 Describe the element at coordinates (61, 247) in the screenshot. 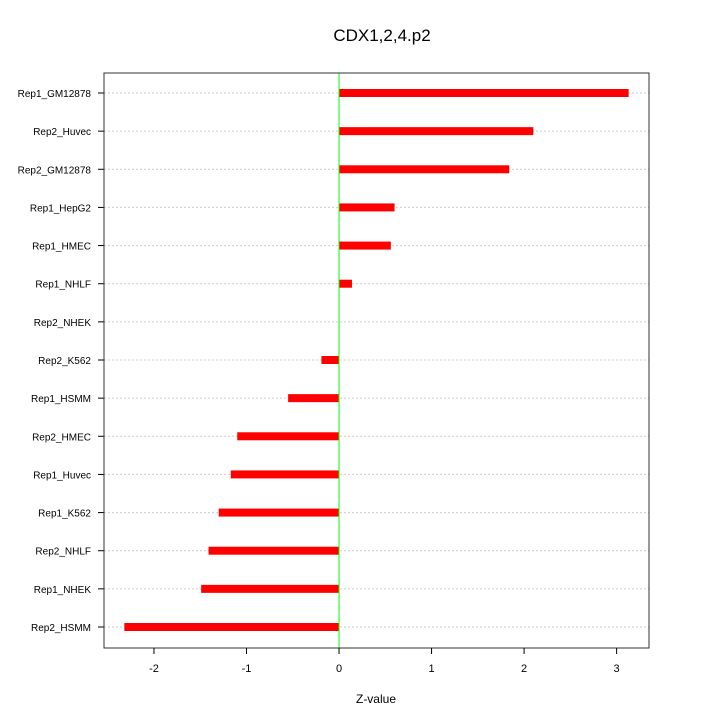

I see `y-tick-label: Rep1_HMEC` at that location.